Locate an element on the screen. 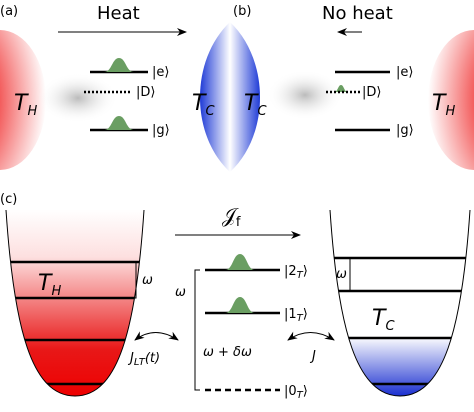 This screenshot has width=474, height=412. text-part: 𝒥 is located at coordinates (230, 215).